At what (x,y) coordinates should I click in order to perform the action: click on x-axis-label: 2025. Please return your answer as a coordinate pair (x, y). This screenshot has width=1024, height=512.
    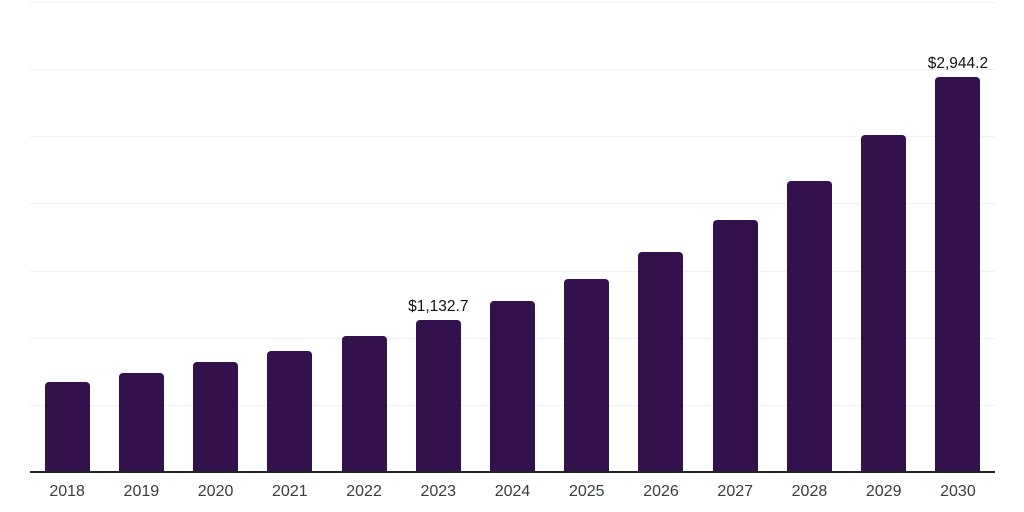
    Looking at the image, I should click on (586, 491).